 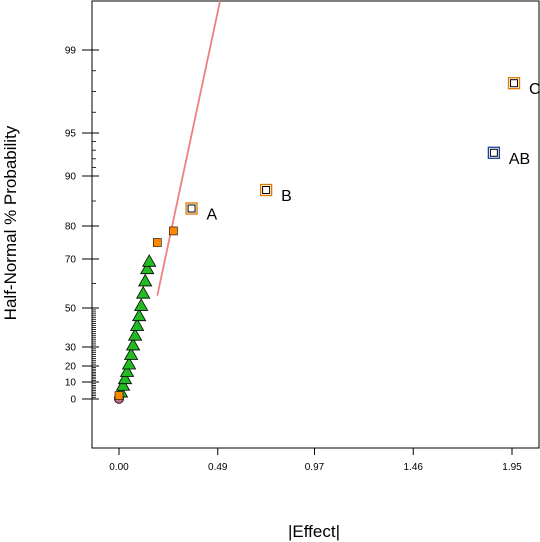 I want to click on y-tick-label-7: 90, so click(x=71, y=177).